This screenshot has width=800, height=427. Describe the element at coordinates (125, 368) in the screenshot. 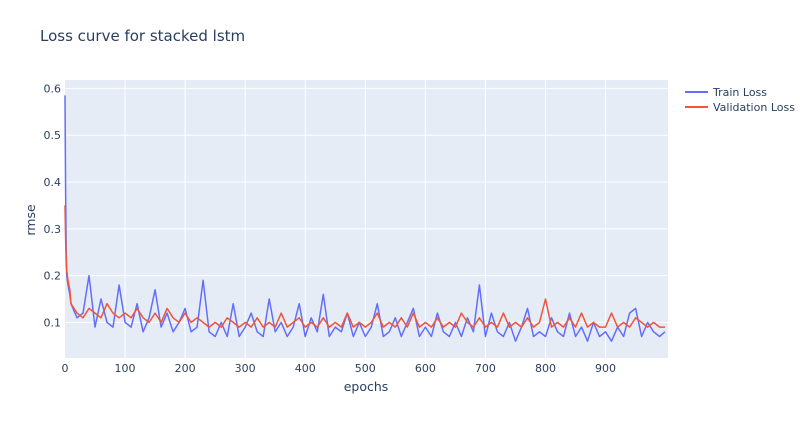

I see `x-tick-label: 100` at that location.